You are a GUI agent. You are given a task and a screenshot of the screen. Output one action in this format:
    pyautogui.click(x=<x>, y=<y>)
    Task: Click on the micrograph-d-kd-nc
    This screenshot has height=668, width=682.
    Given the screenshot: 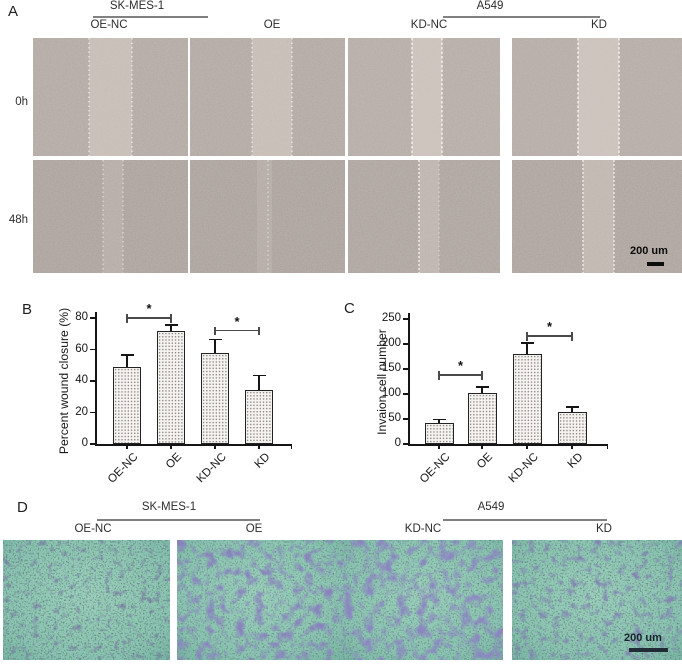 What is the action you would take?
    pyautogui.click(x=423, y=600)
    